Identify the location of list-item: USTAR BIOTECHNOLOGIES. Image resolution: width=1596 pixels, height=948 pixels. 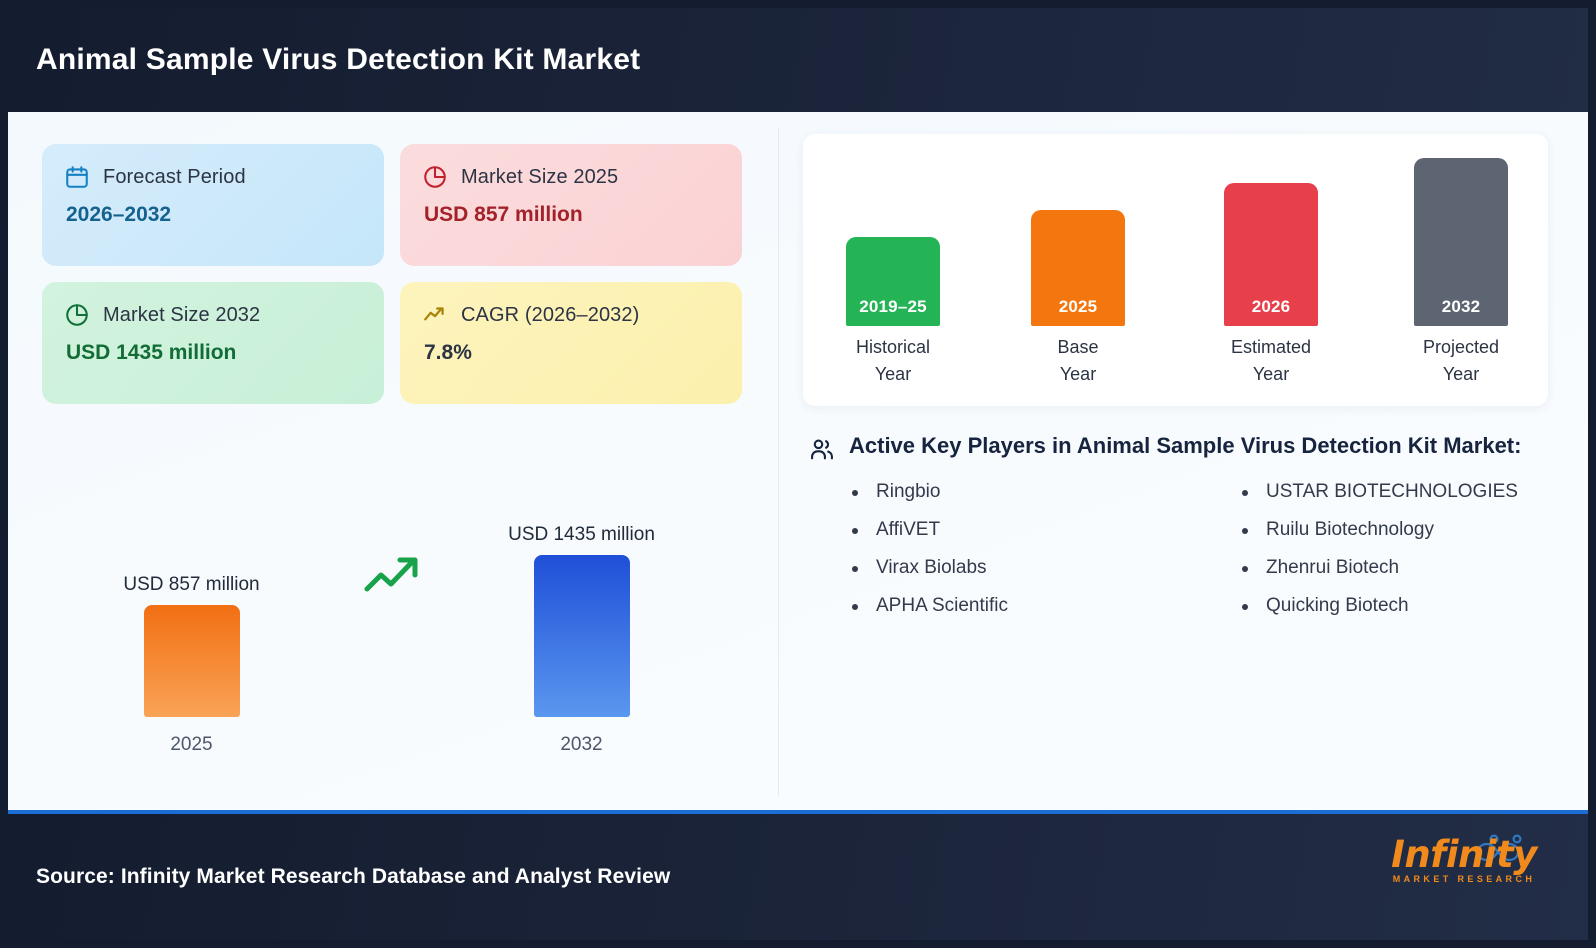
(1410, 492).